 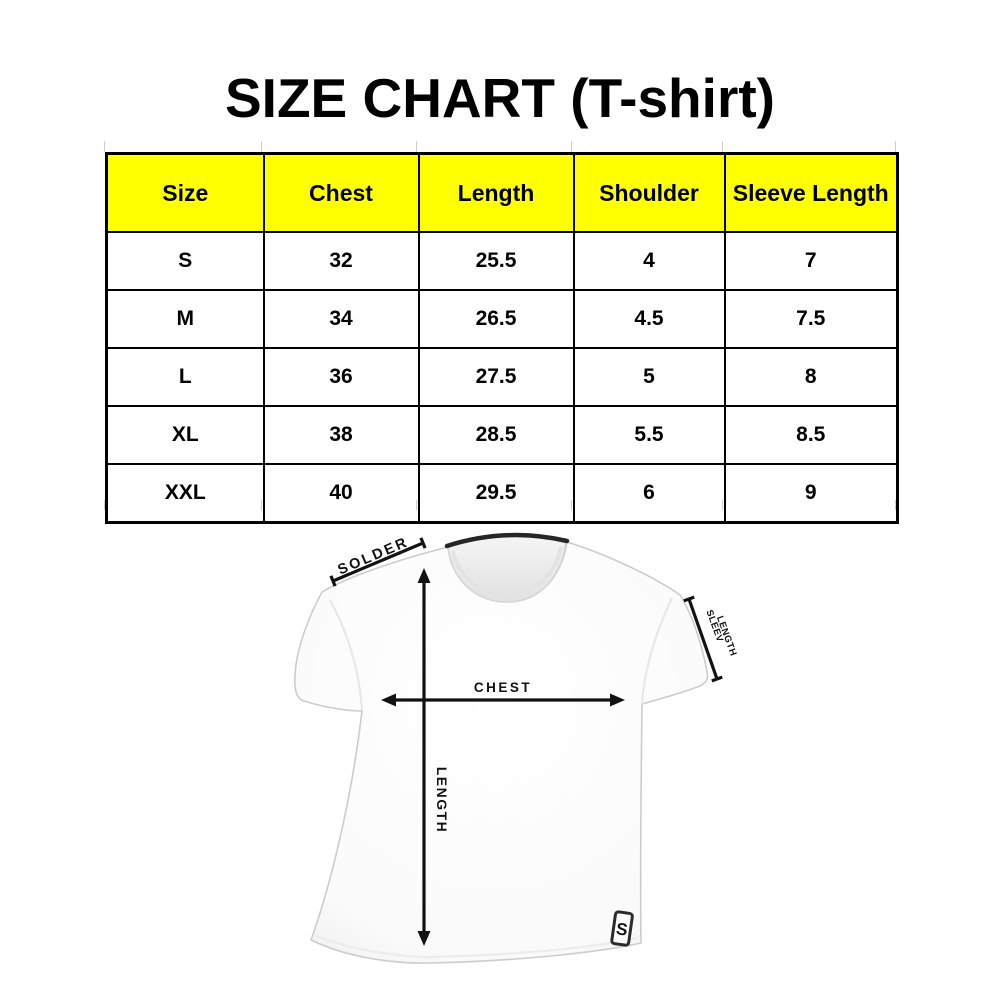 I want to click on cell-length: 25.5, so click(x=496, y=261).